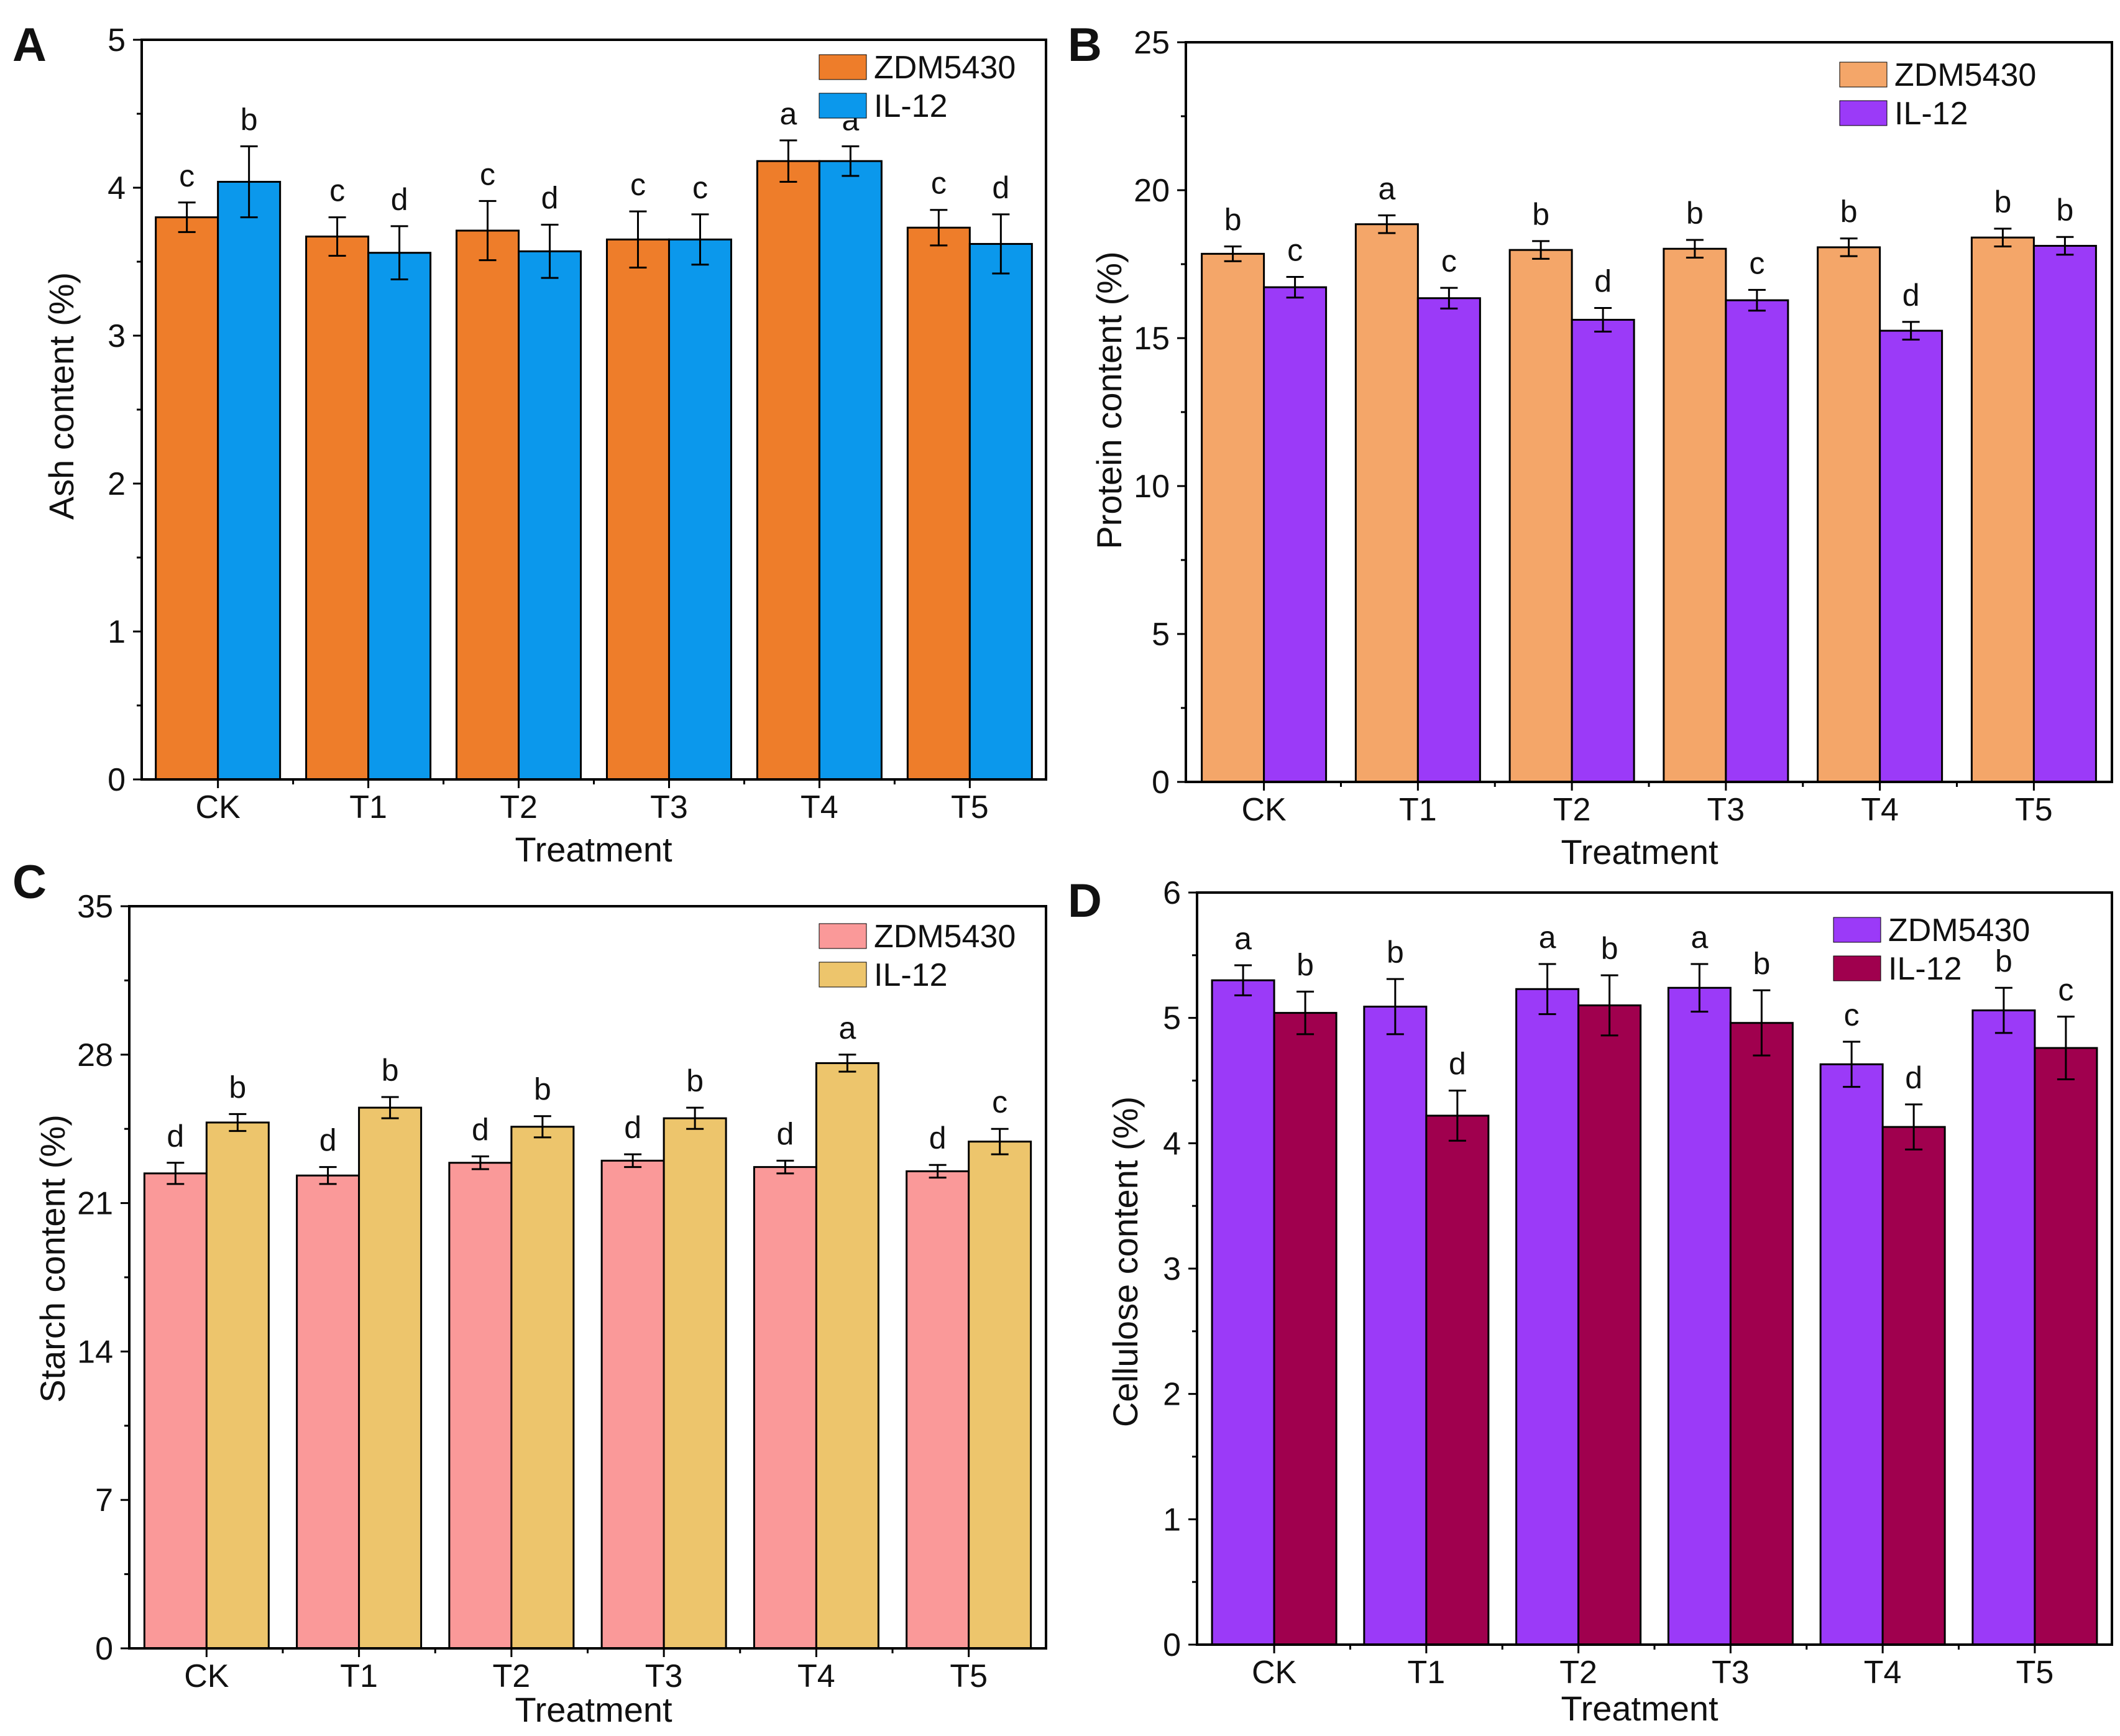 The width and height of the screenshot is (2120, 1736). Describe the element at coordinates (1152, 487) in the screenshot. I see `y-tick-label: 10` at that location.